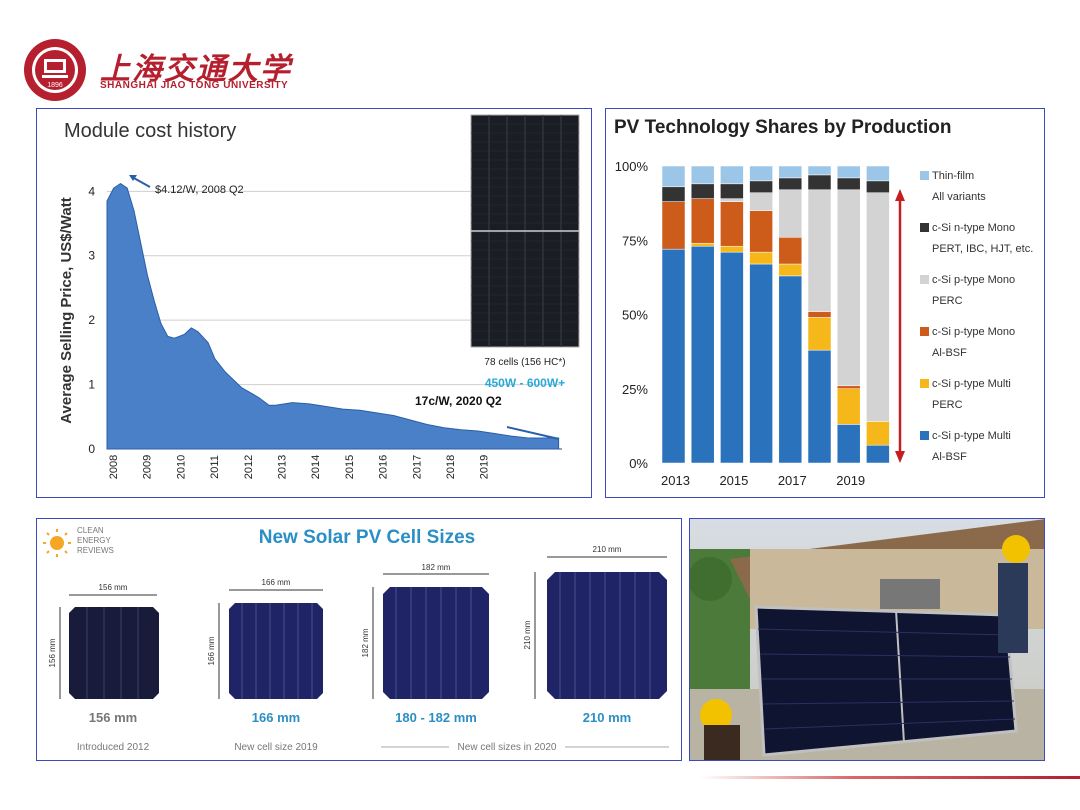  Describe the element at coordinates (194, 85) in the screenshot. I see `university-name-en: SHANGHAI JIAO TONG UNIVERSITY` at that location.